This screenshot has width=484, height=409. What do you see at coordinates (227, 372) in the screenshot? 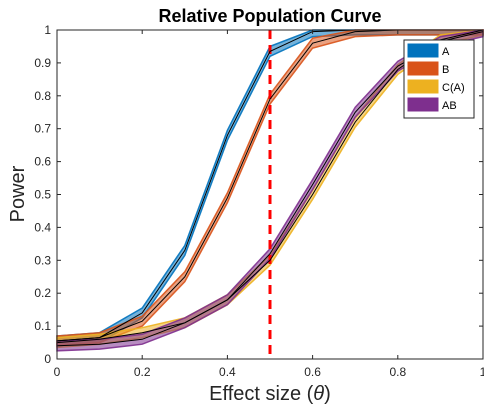
I see `x-tick-label: 0.4` at bounding box center [227, 372].